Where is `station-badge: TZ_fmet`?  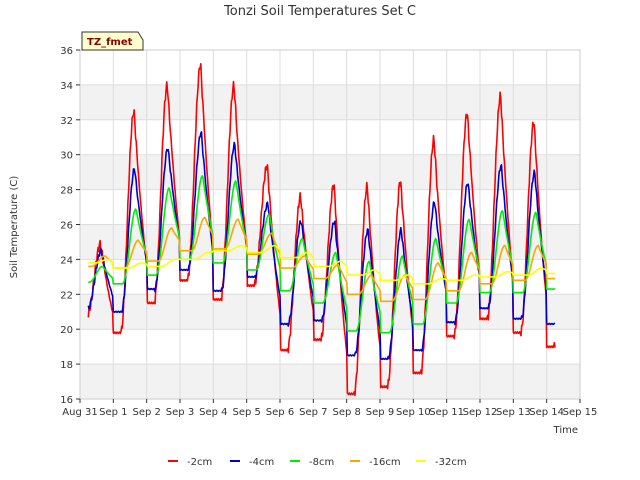
station-badge: TZ_fmet is located at coordinates (112, 41).